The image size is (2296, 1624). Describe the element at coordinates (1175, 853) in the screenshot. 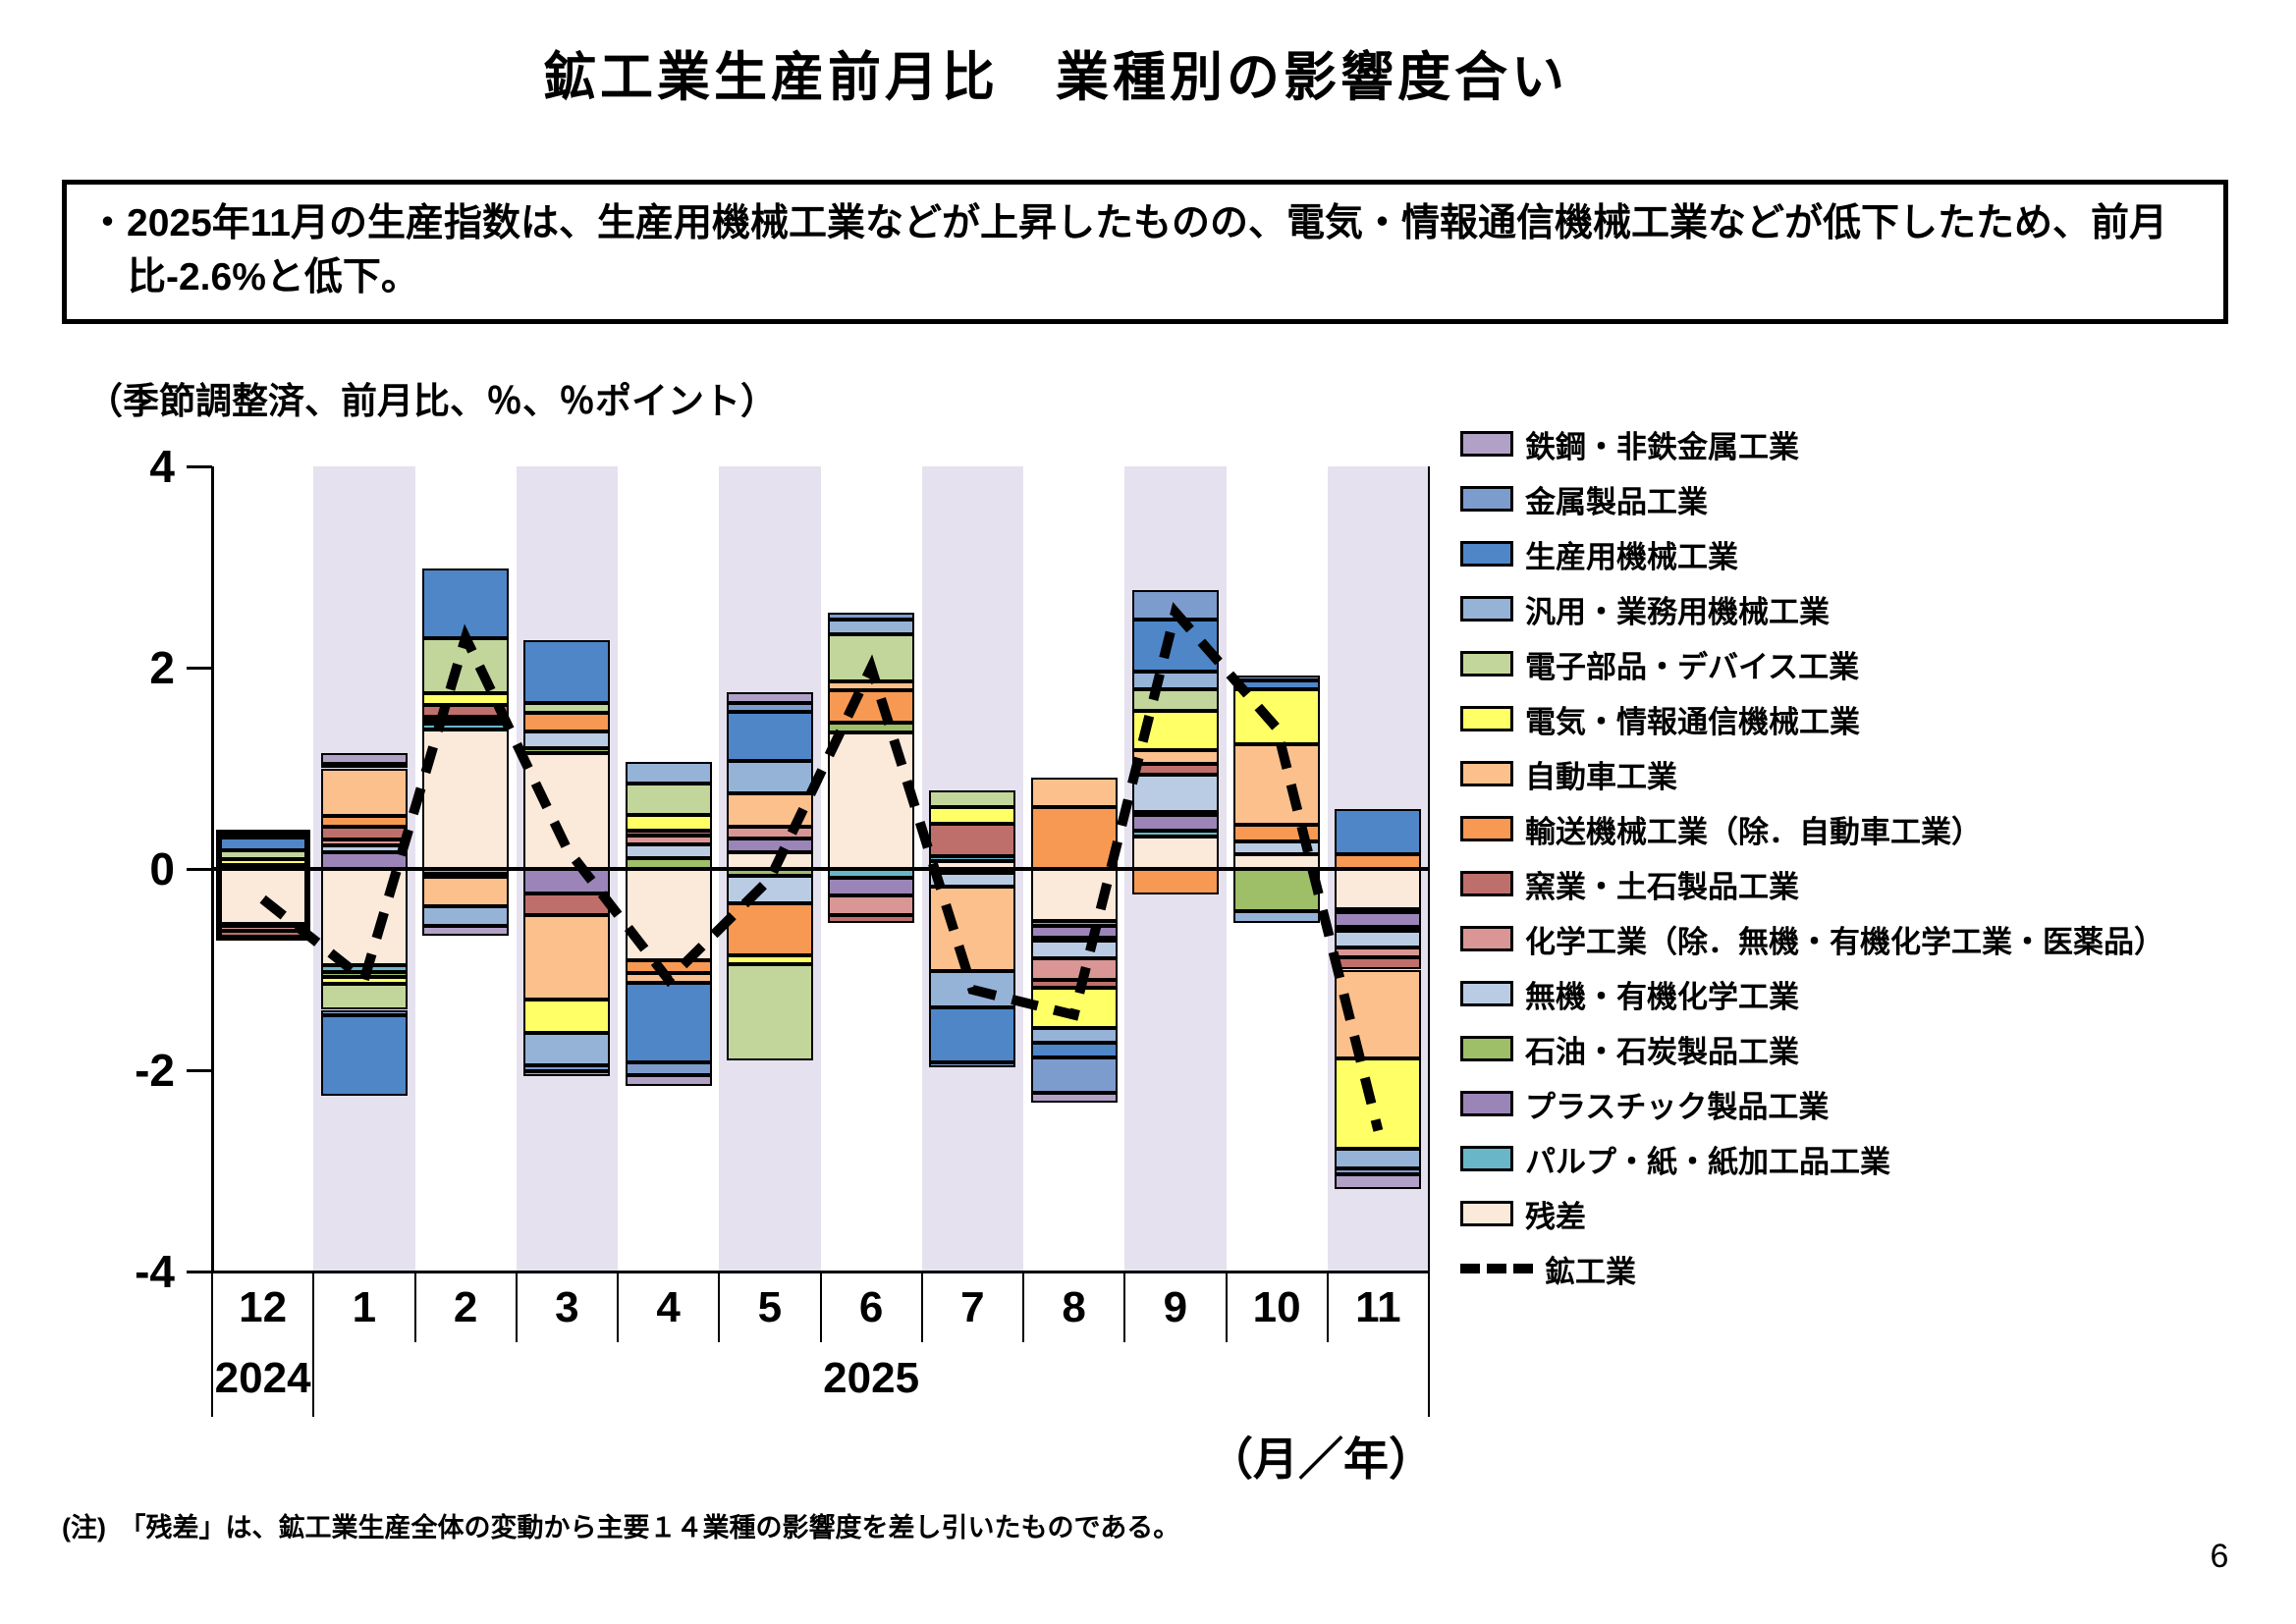

I see `bar-segment-9-残差` at that location.